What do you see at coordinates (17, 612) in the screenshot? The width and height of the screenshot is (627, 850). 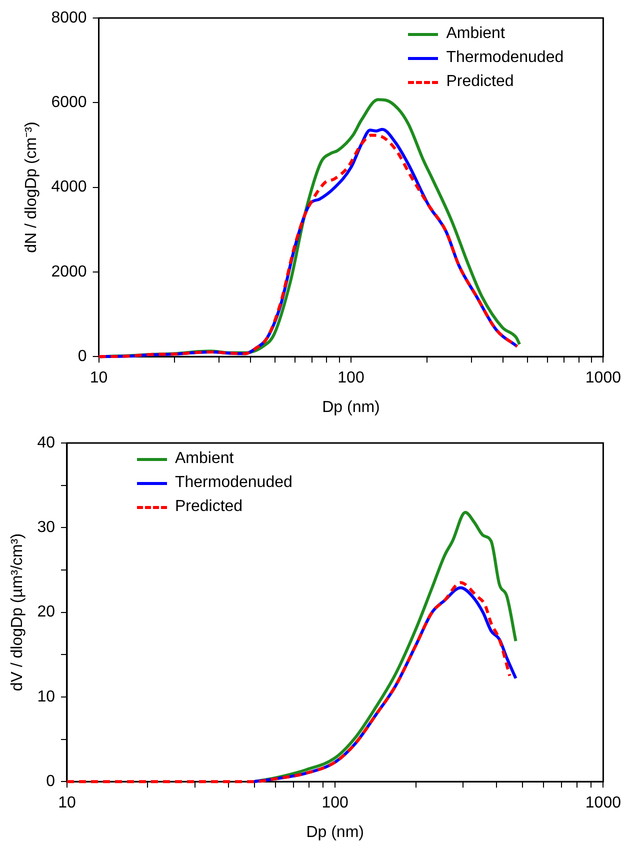 I see `y-axis-title: dV / dlogDp (µm³/cm³)` at bounding box center [17, 612].